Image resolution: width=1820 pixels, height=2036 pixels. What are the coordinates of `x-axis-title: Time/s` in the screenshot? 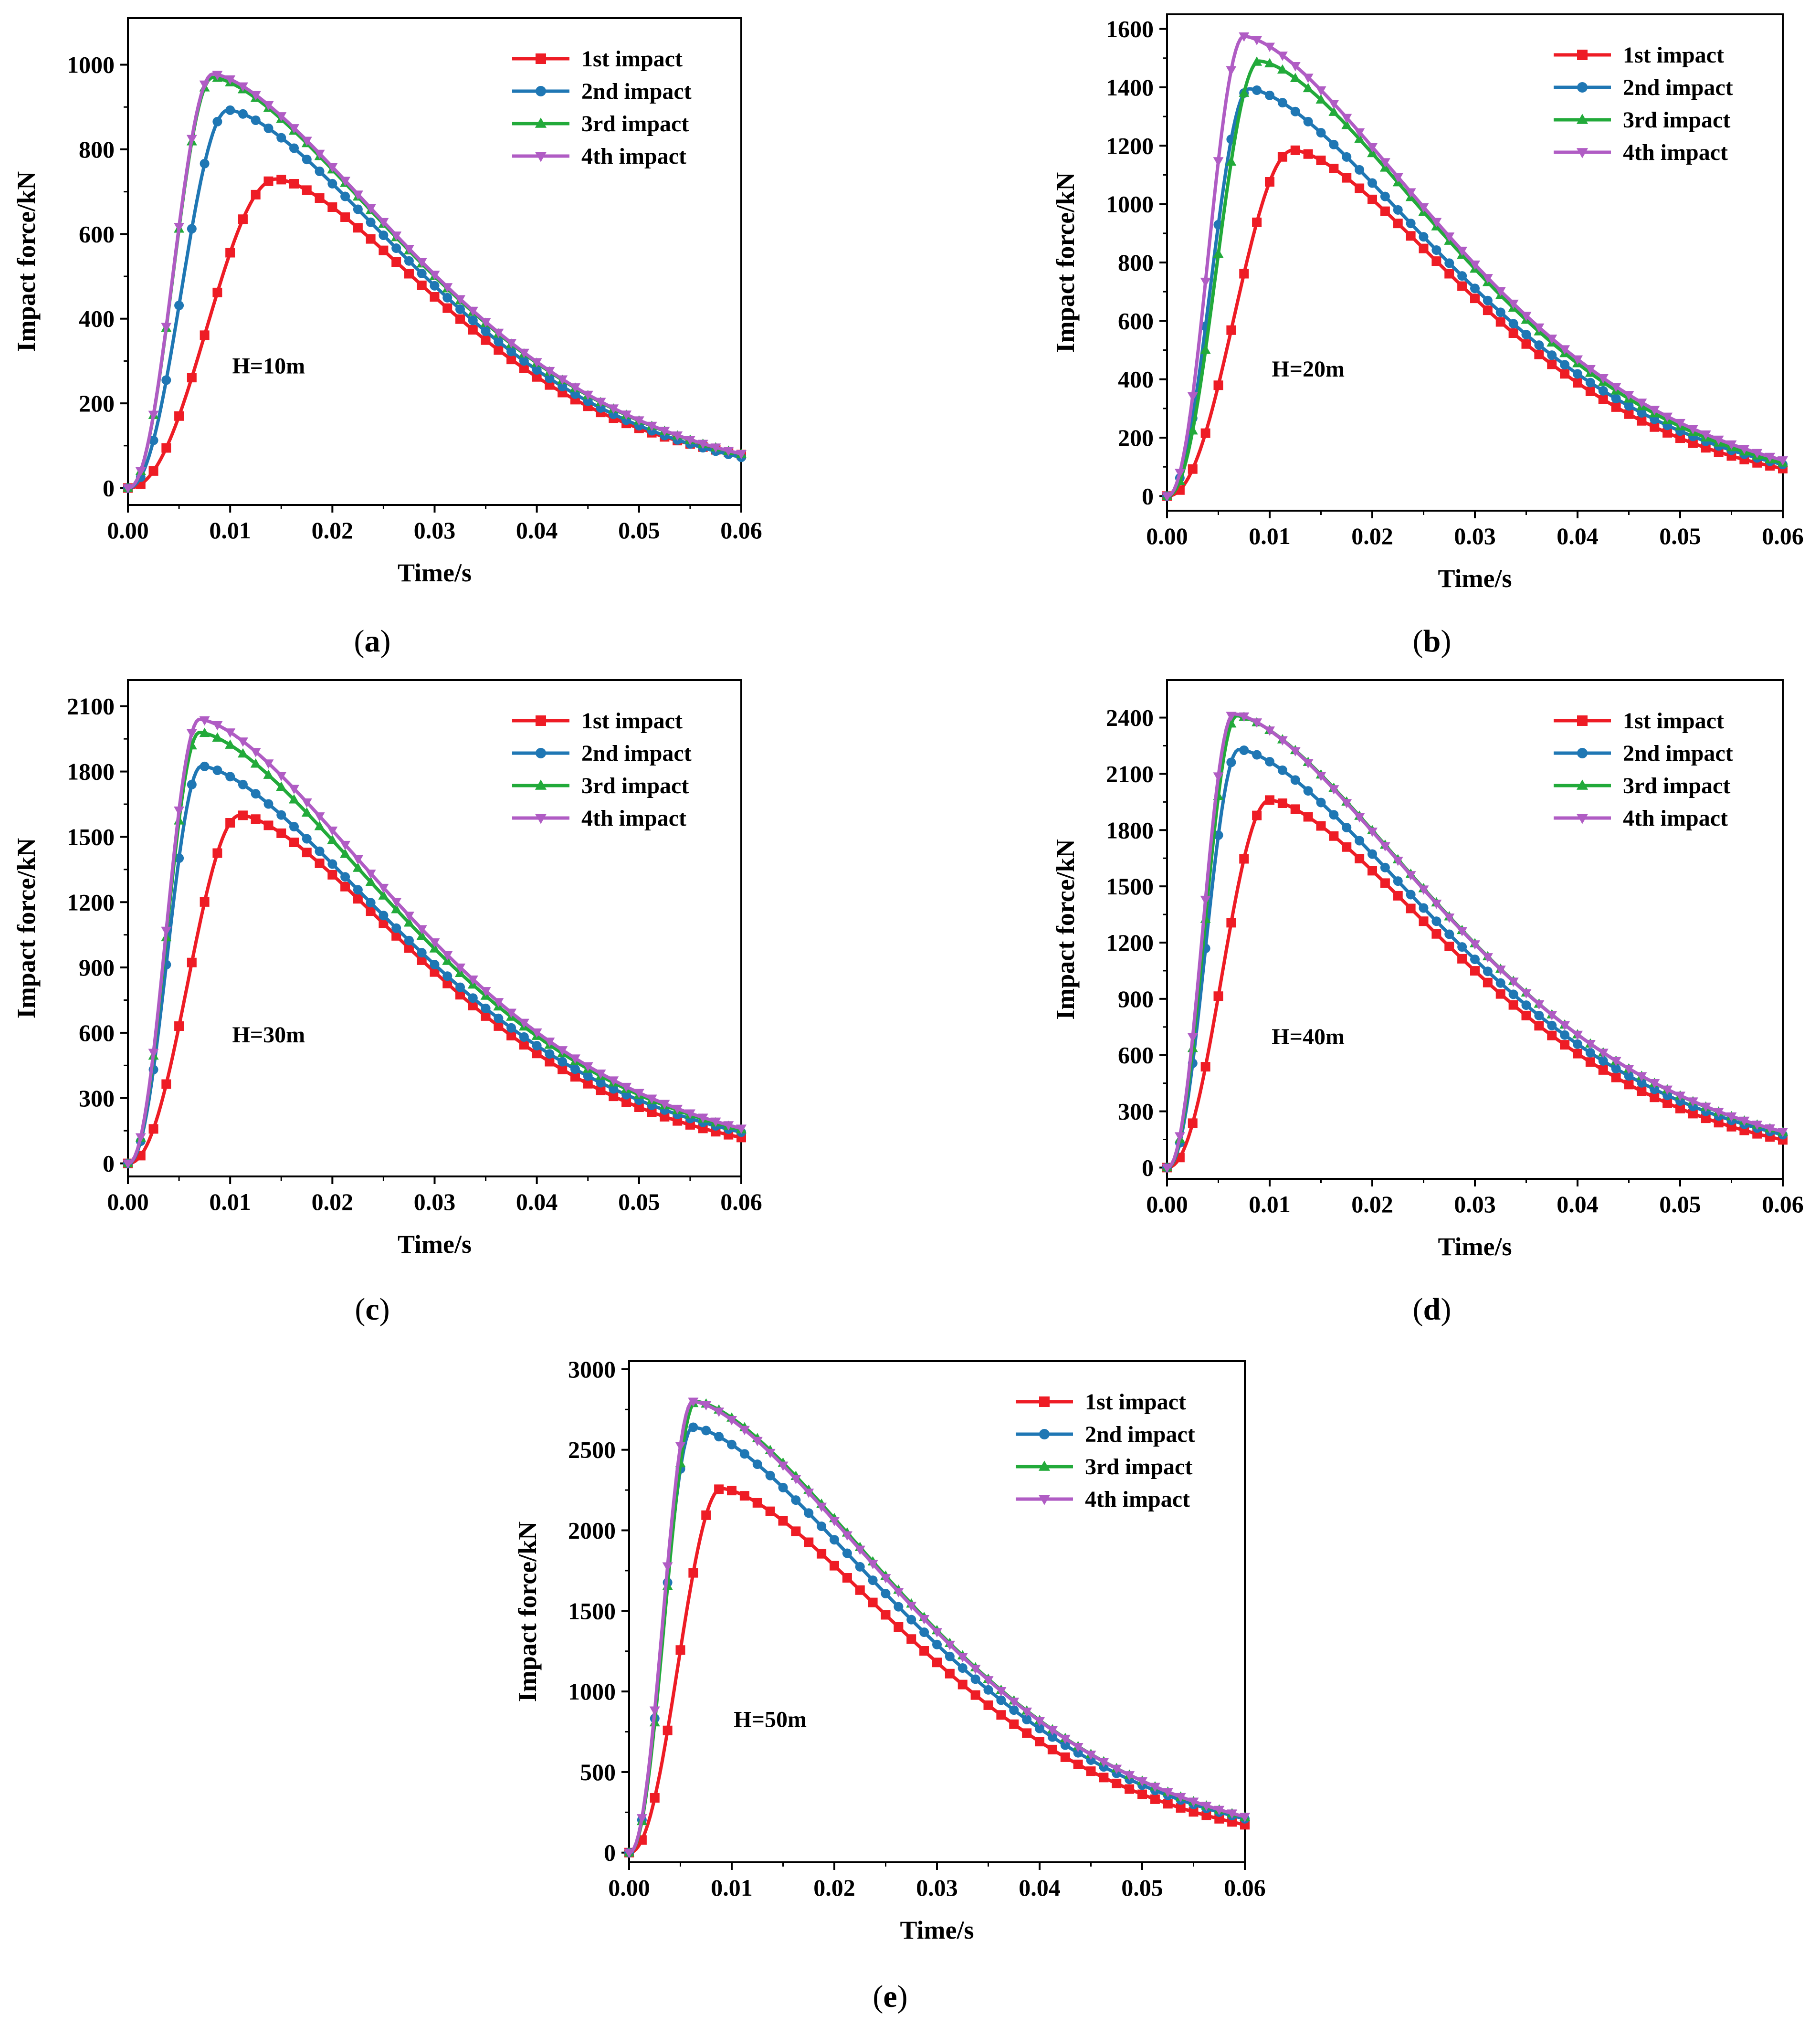 It's located at (435, 1245).